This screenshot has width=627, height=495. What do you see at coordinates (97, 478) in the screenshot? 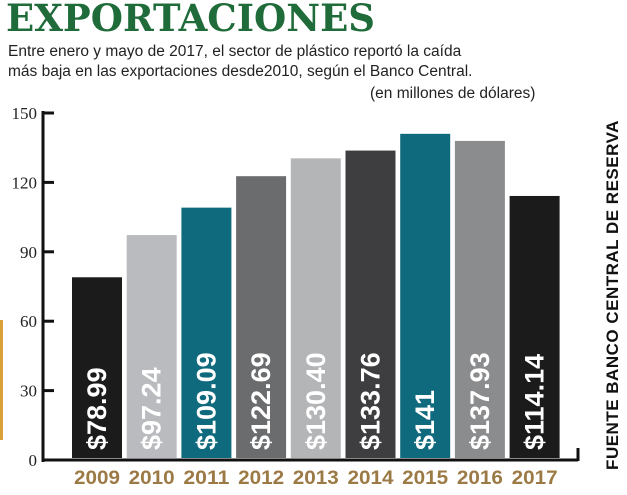
I see `x-tick-label: 2009` at bounding box center [97, 478].